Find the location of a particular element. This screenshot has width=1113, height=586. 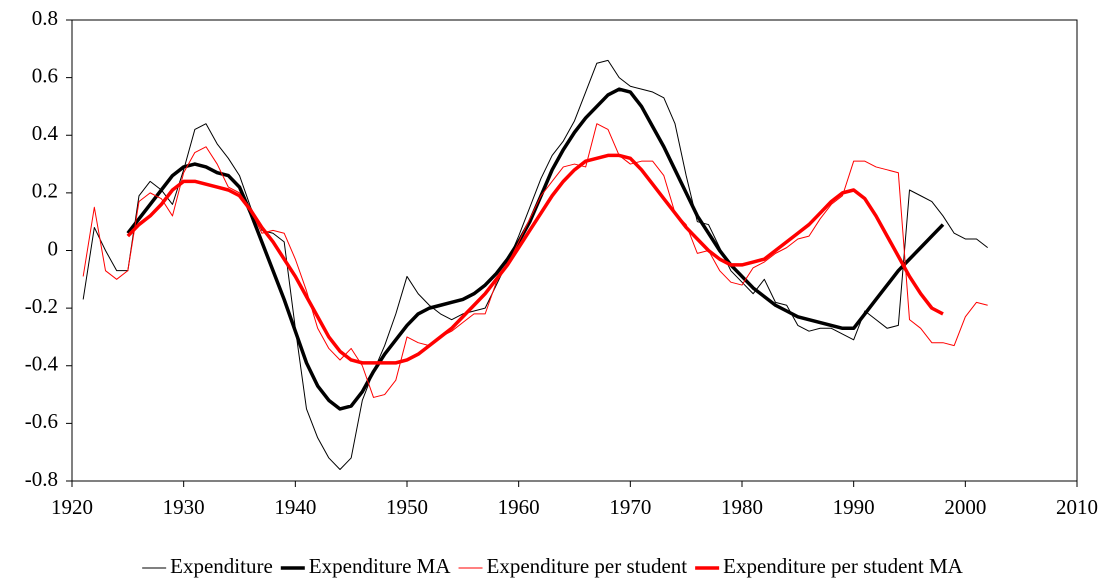

x-tick-label: 1960 is located at coordinates (519, 507).